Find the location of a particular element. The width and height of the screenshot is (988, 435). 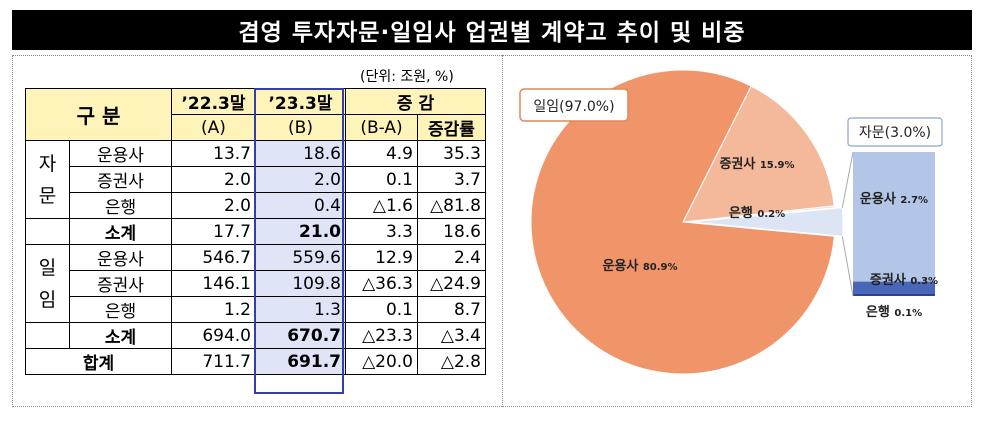

cell-rate: 2.4 is located at coordinates (451, 257).